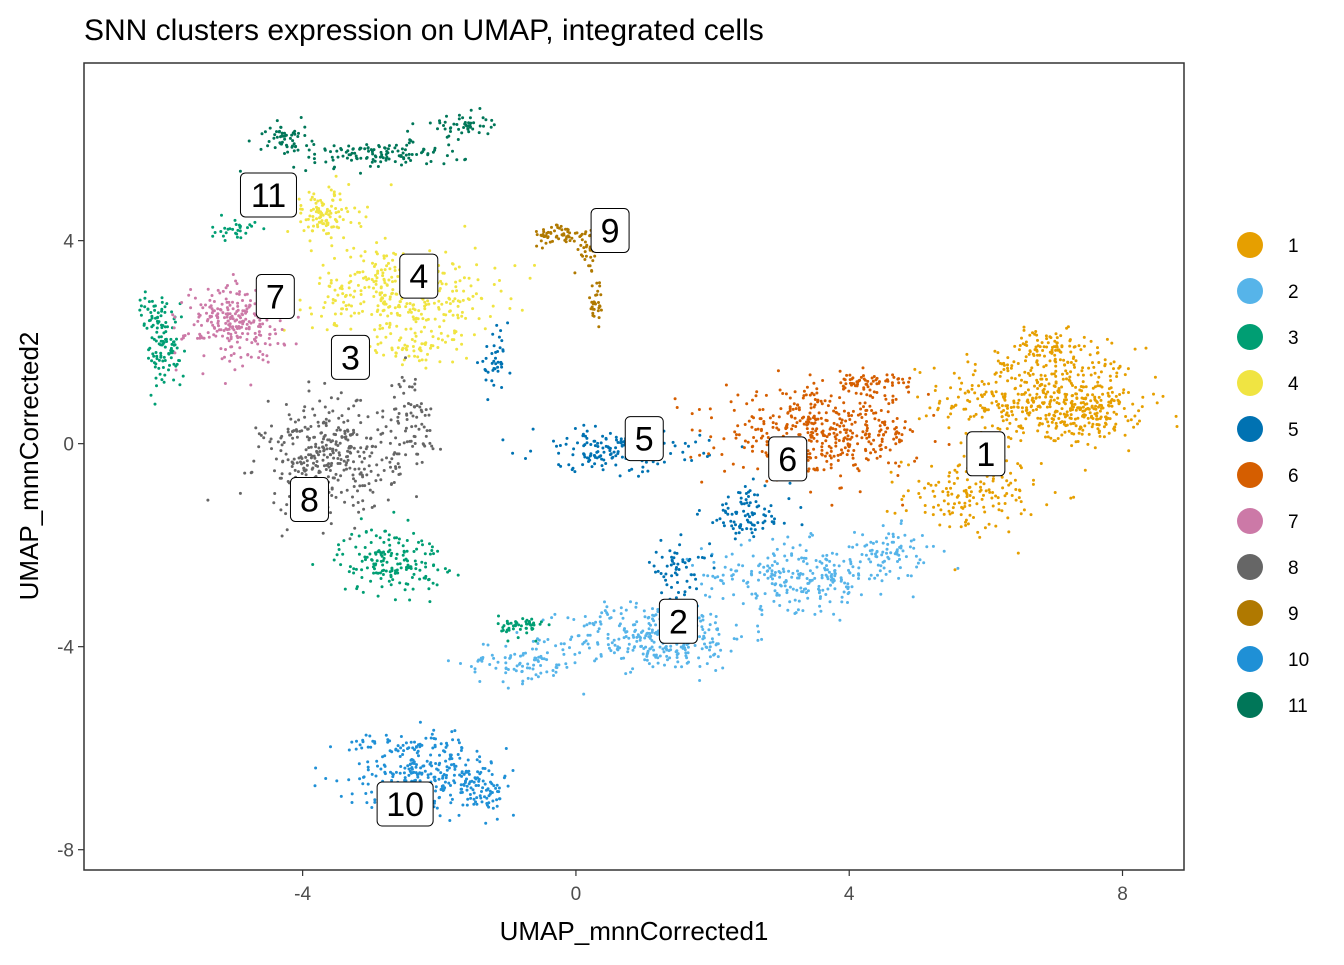  What do you see at coordinates (1268, 429) in the screenshot?
I see `legend-item-5: 5` at bounding box center [1268, 429].